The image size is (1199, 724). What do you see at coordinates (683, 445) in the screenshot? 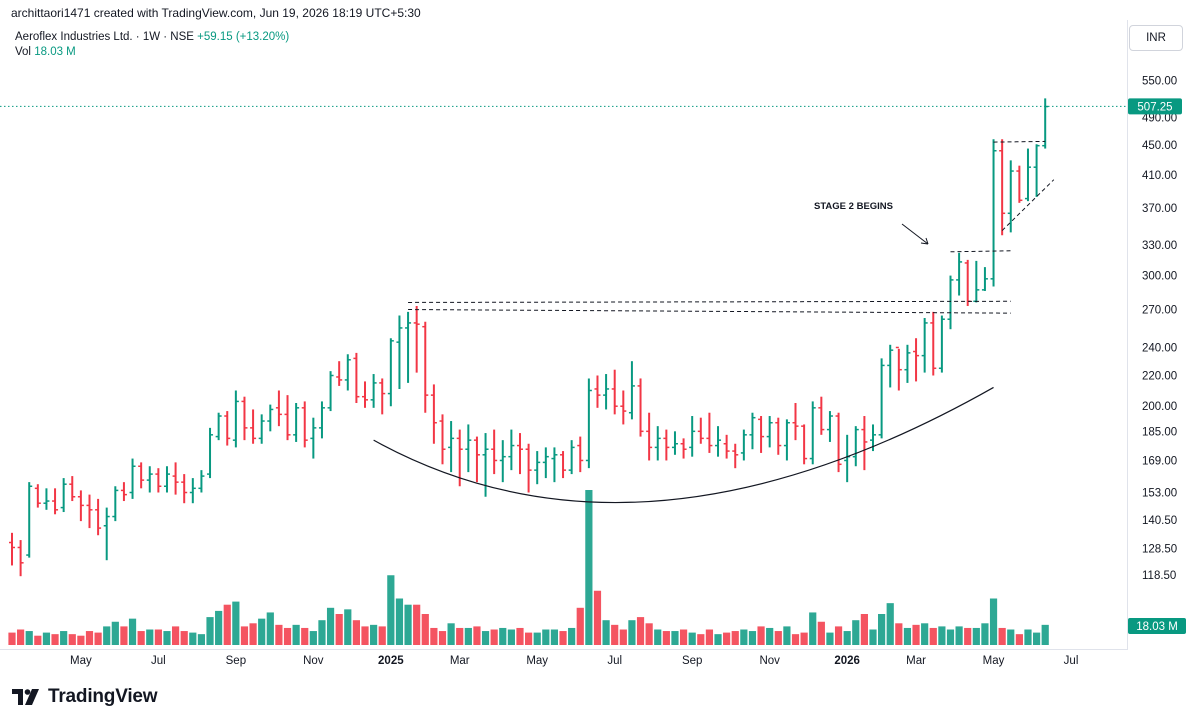
I see `cup-curve` at bounding box center [683, 445].